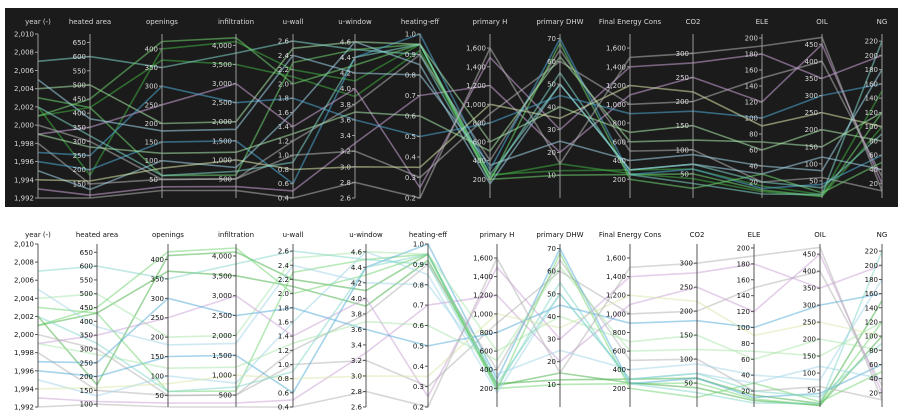  I want to click on tick-label: 100, so click(151, 161).